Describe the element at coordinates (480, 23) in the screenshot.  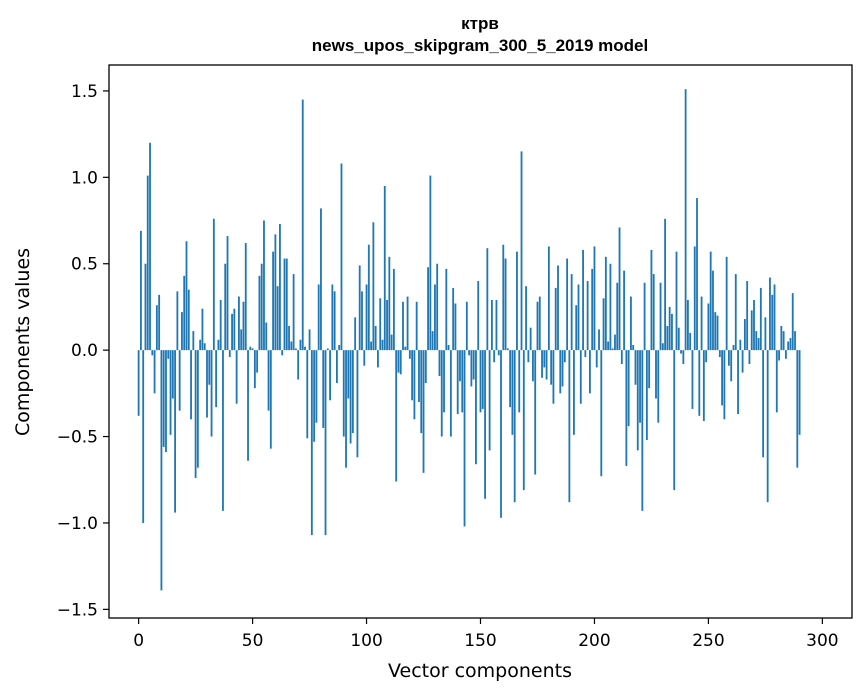
I see `chart-title: ктрв` at that location.